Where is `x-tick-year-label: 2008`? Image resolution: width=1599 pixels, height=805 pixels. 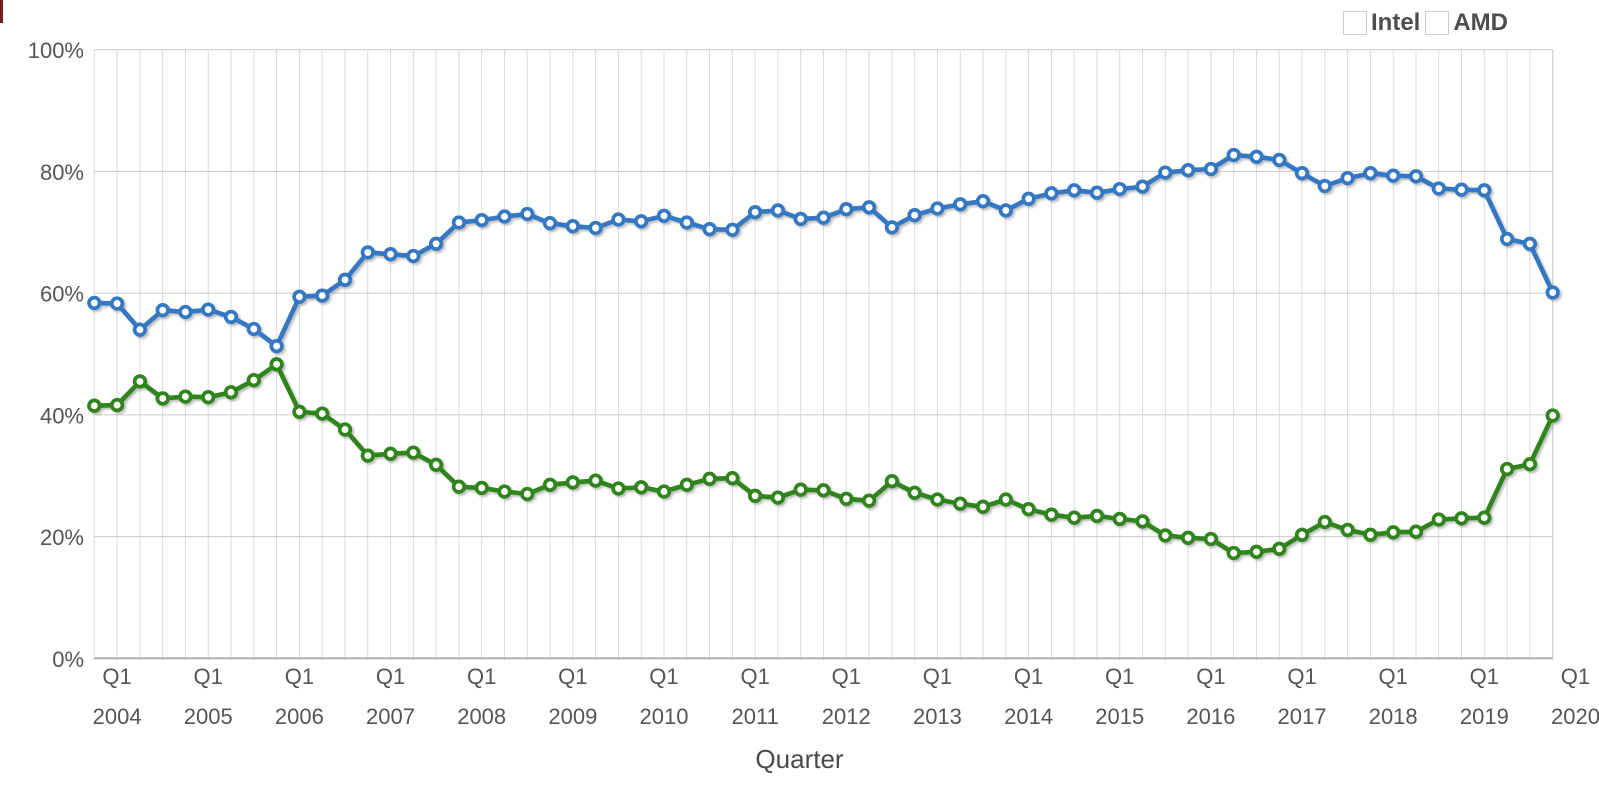 x-tick-year-label: 2008 is located at coordinates (481, 716).